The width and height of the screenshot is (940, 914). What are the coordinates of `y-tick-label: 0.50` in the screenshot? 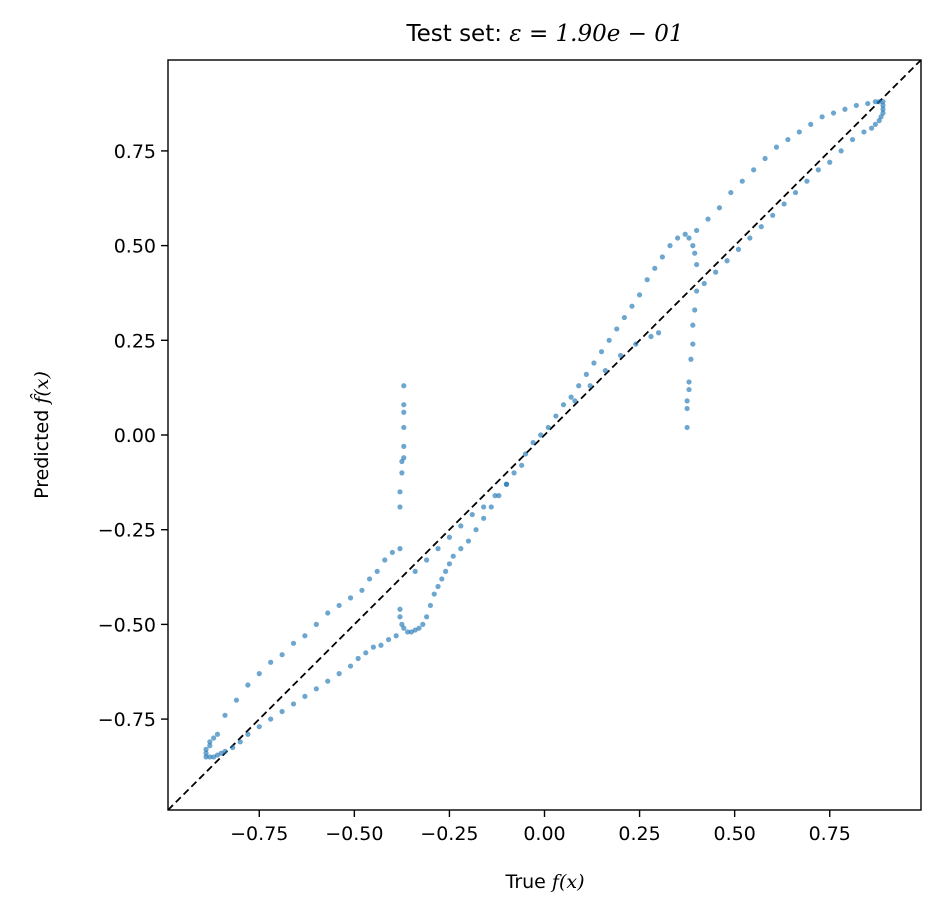 It's located at (135, 247).